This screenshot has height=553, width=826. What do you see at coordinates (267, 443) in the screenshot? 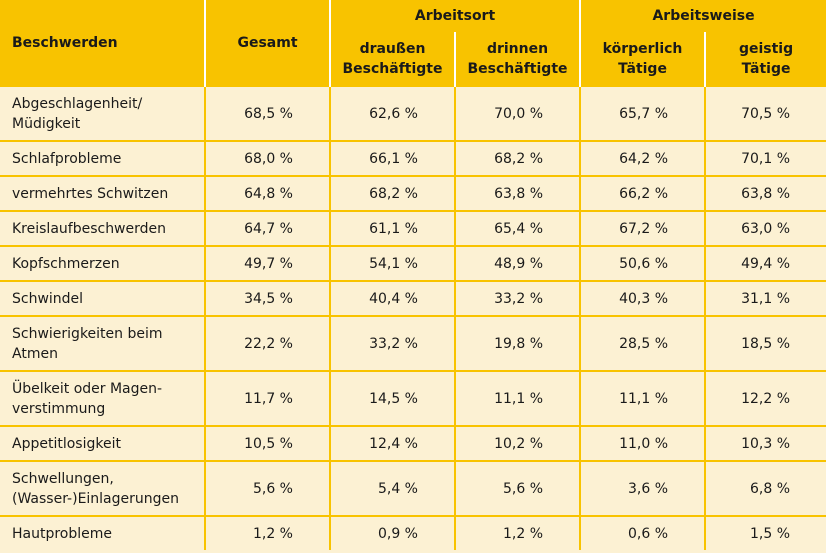
I see `value-cell: 10,5 %` at bounding box center [267, 443].